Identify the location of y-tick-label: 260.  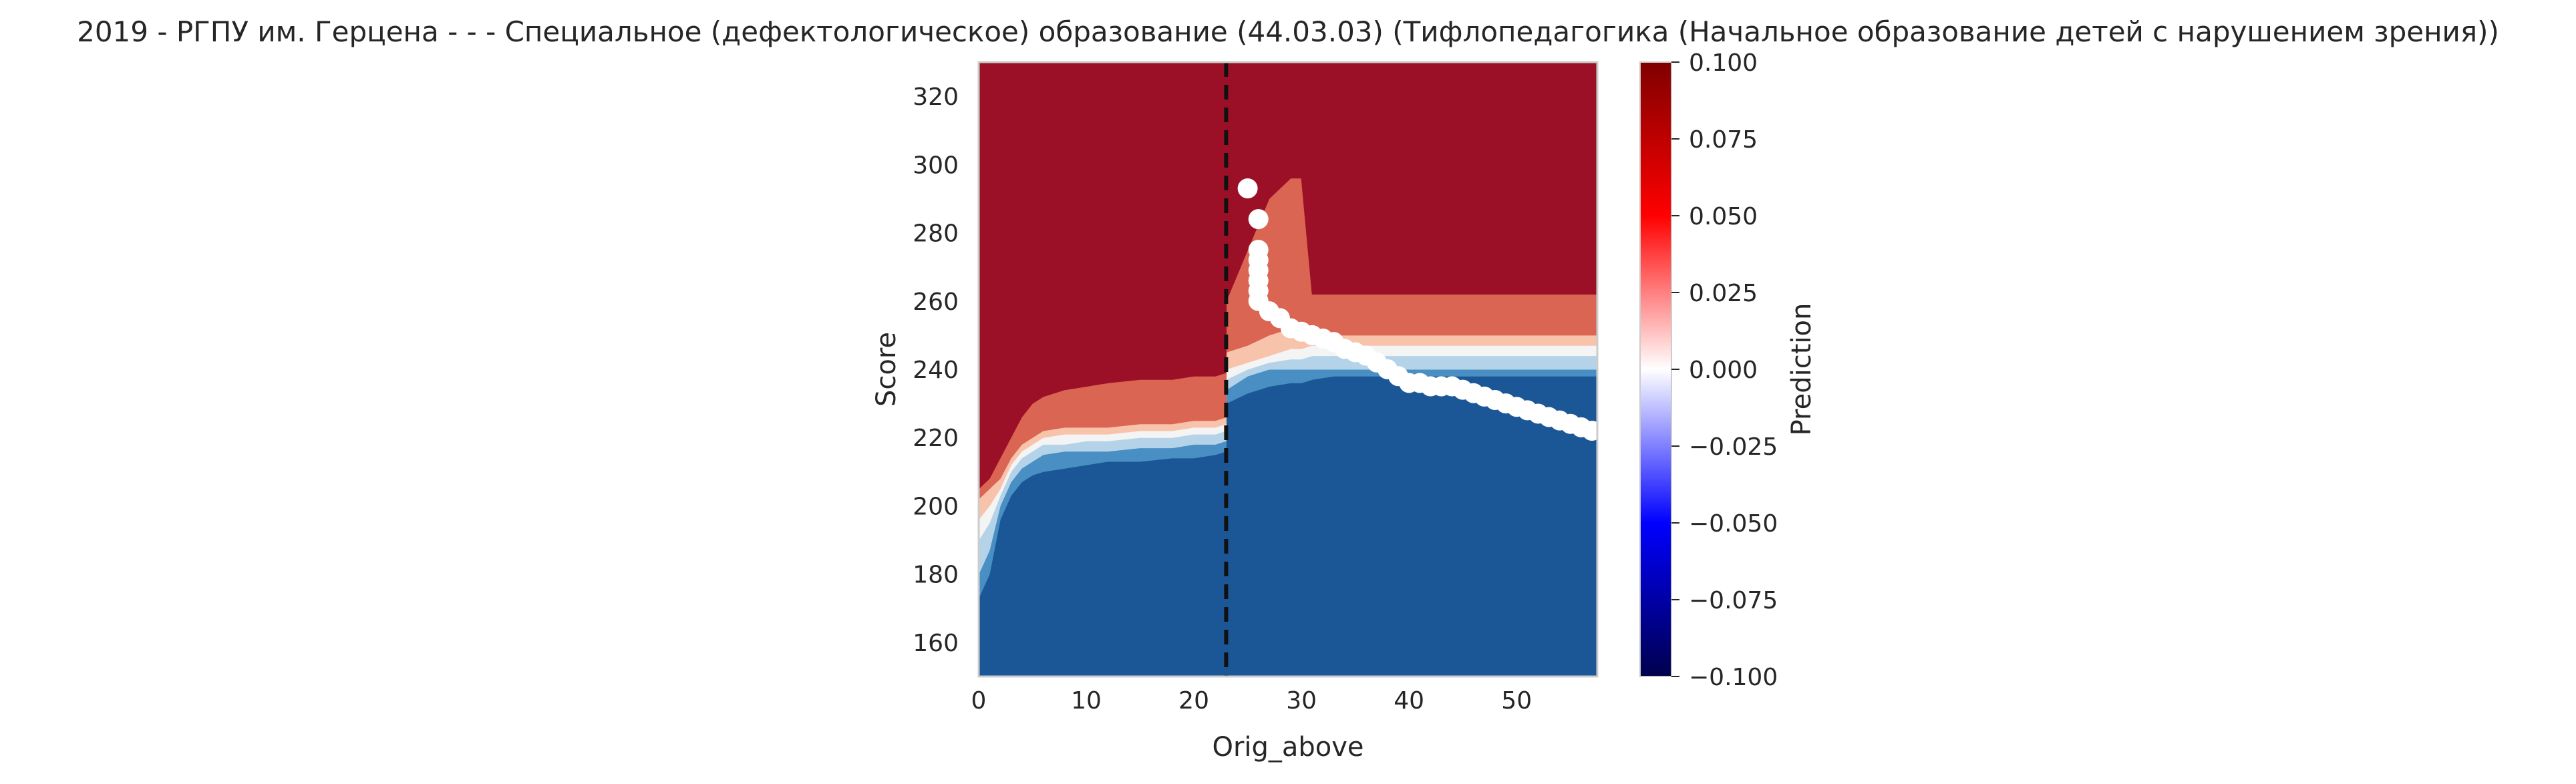
(936, 302).